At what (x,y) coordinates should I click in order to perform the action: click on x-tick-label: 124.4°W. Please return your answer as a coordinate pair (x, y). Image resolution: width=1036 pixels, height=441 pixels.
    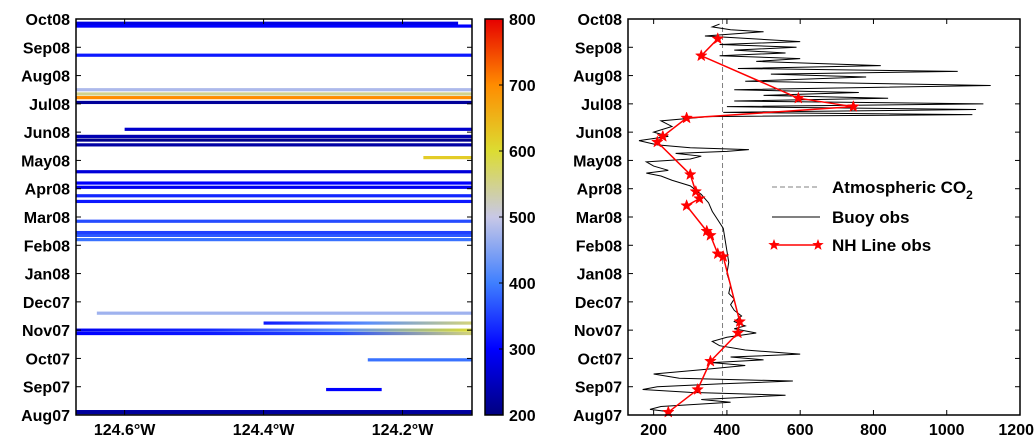
    Looking at the image, I should click on (264, 430).